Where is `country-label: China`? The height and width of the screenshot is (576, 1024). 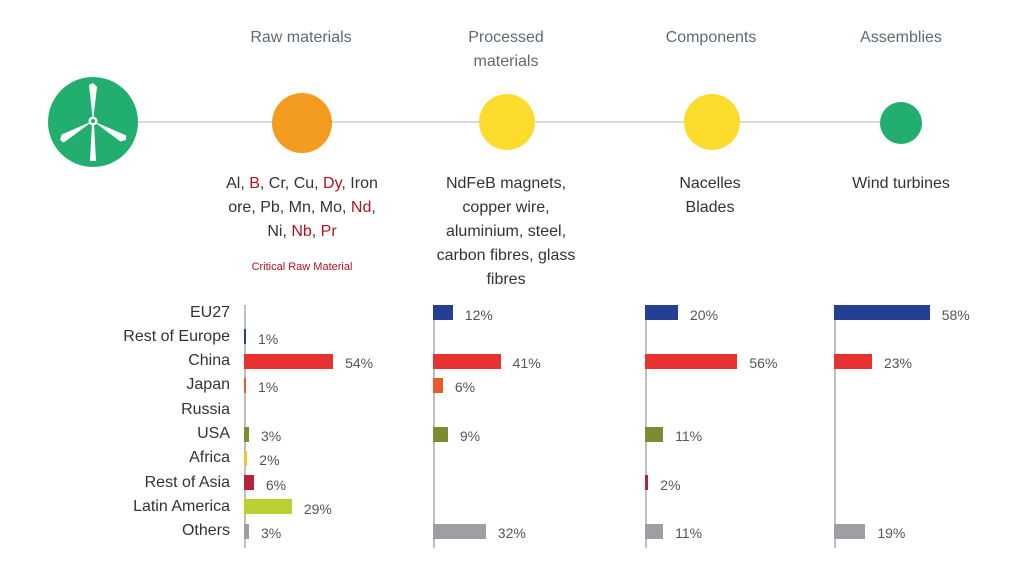 country-label: China is located at coordinates (209, 361).